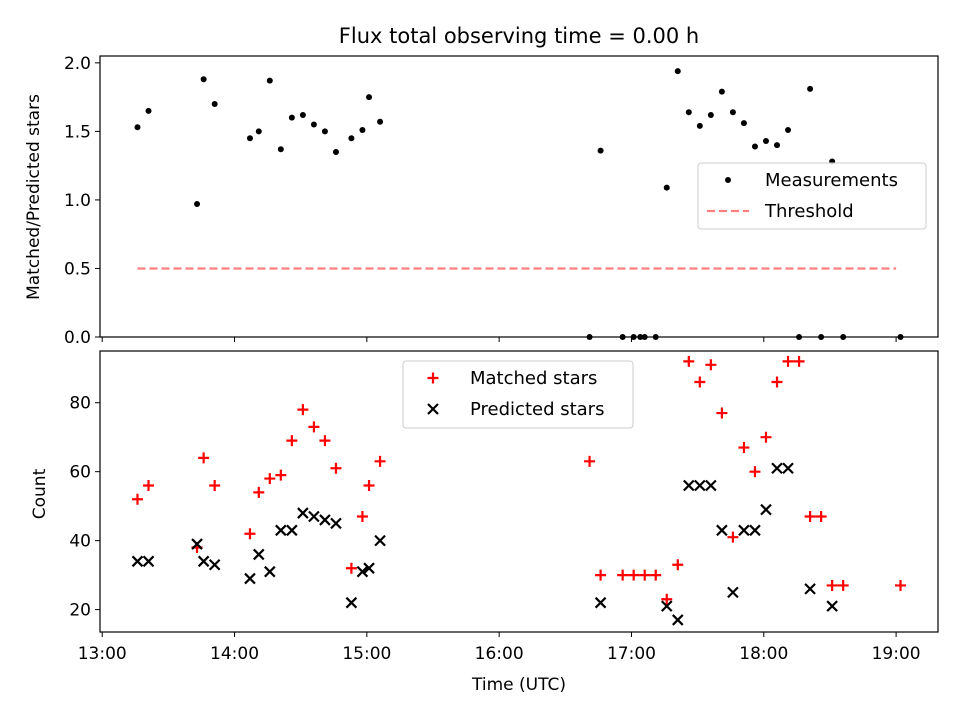 This screenshot has width=960, height=720. I want to click on legend-box, so click(518, 394).